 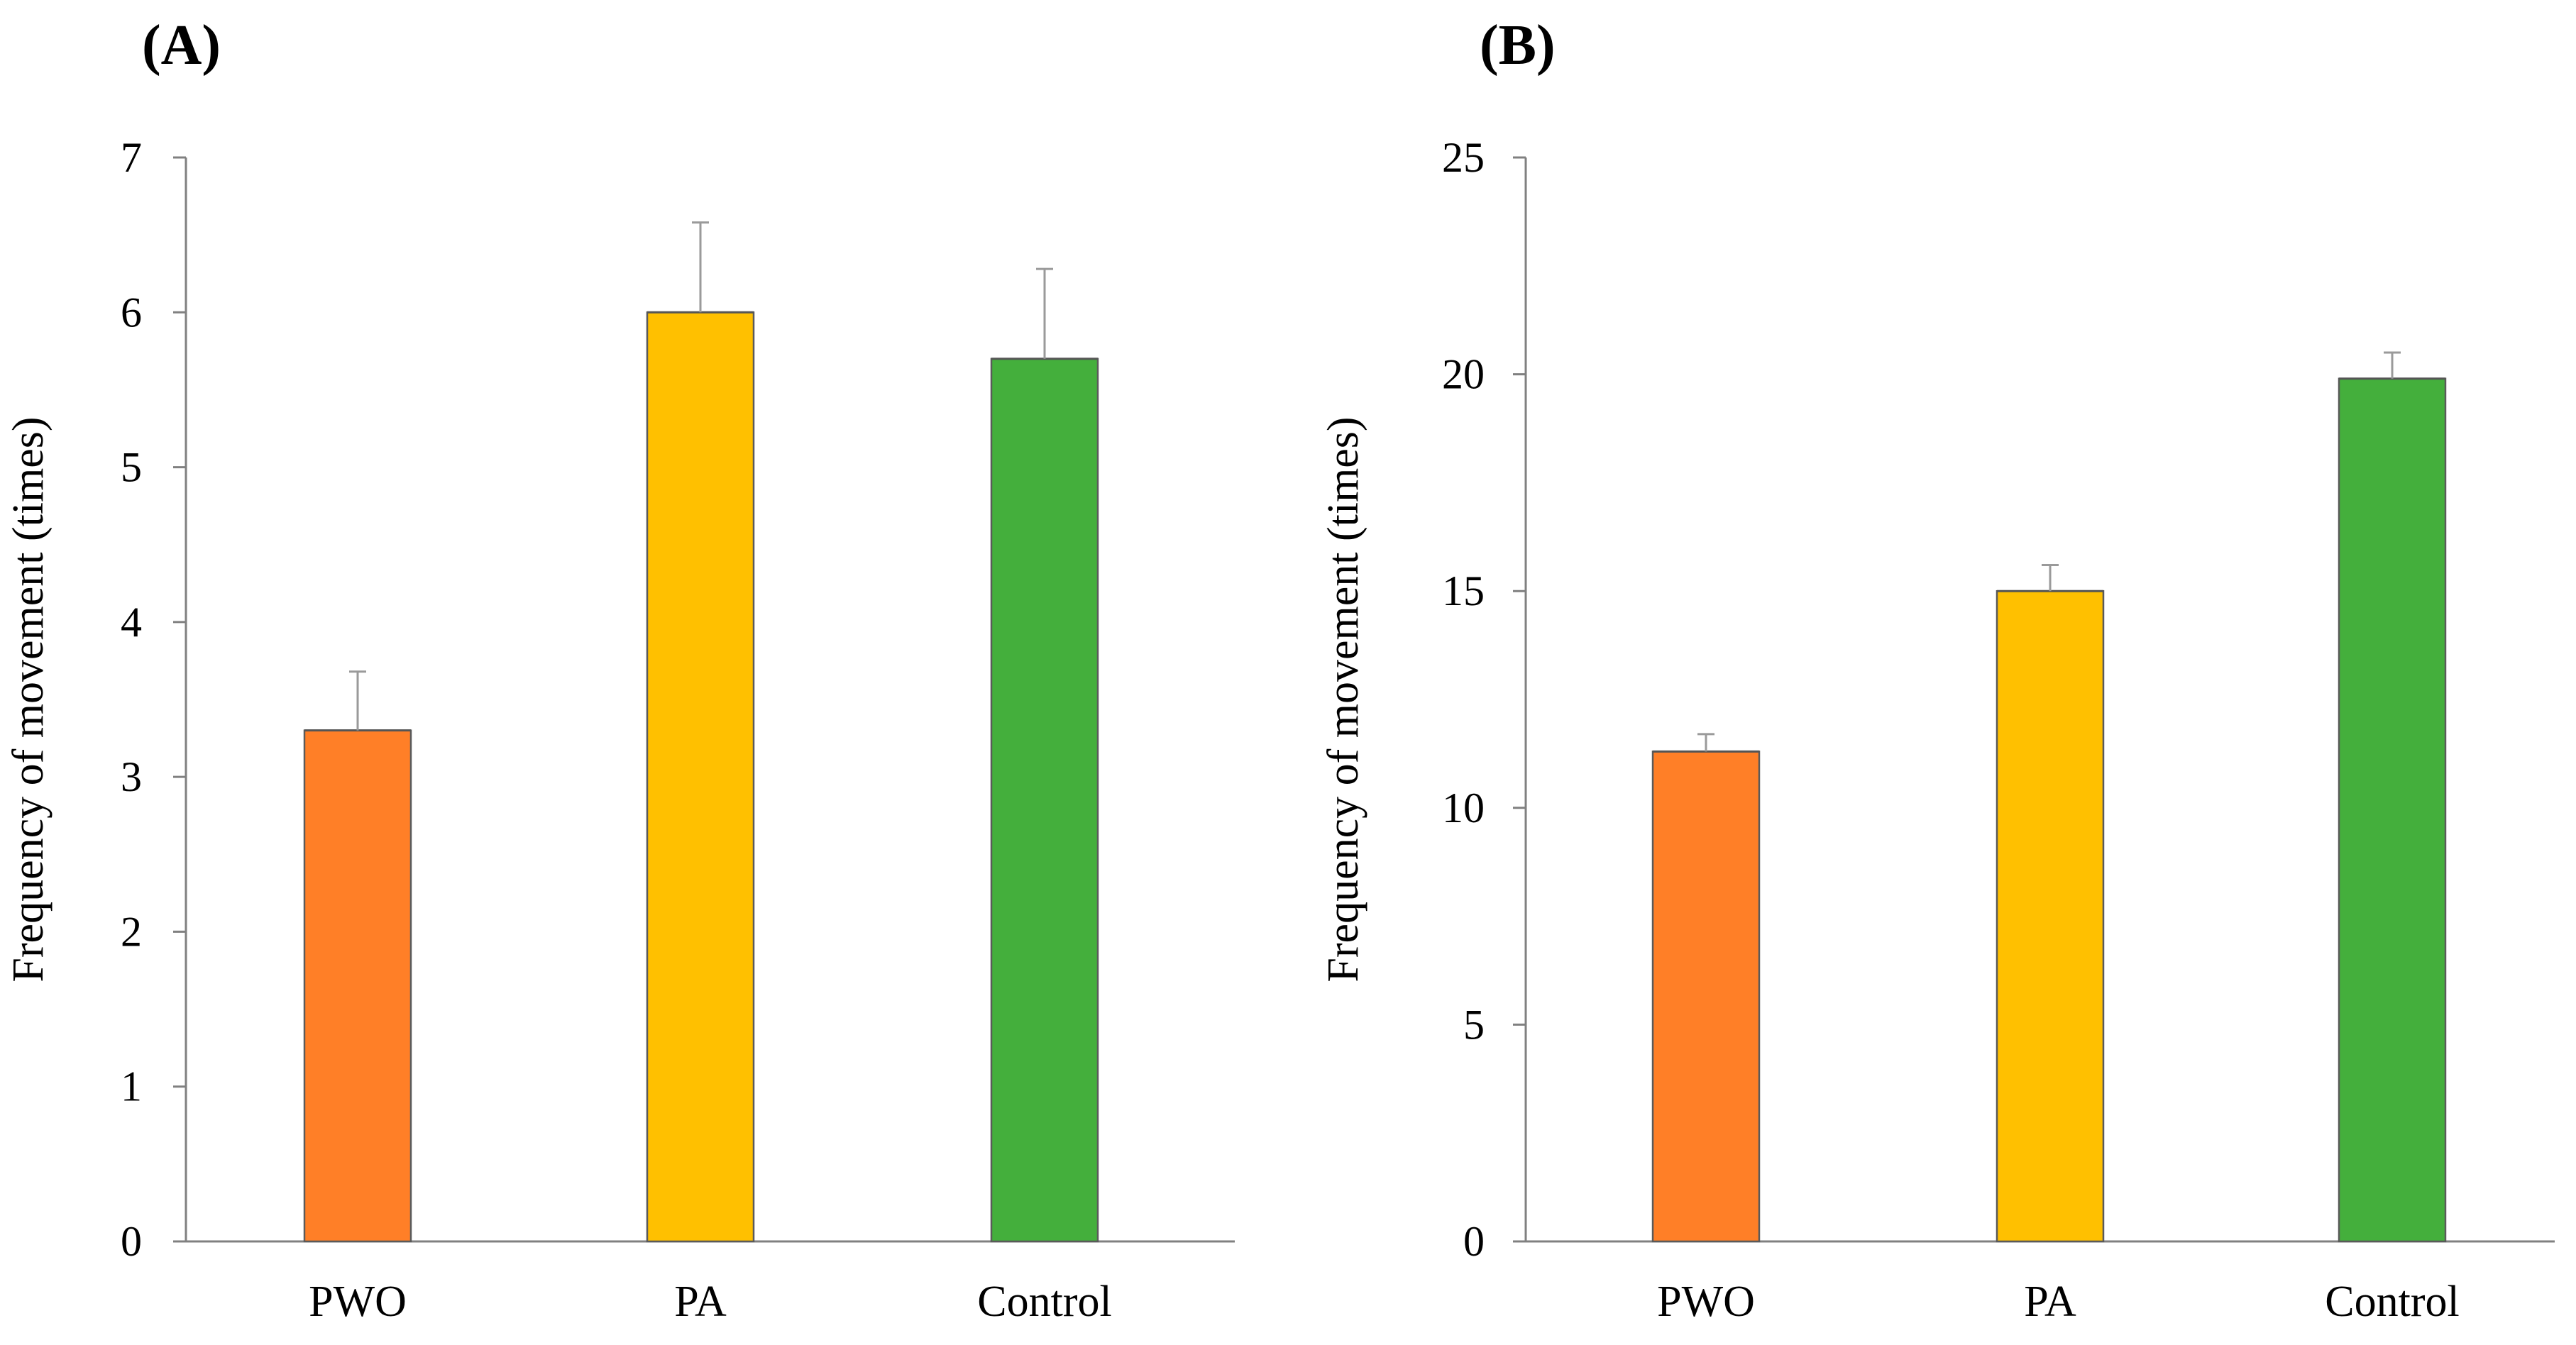 I want to click on y-tick-label: 20, so click(x=1463, y=374).